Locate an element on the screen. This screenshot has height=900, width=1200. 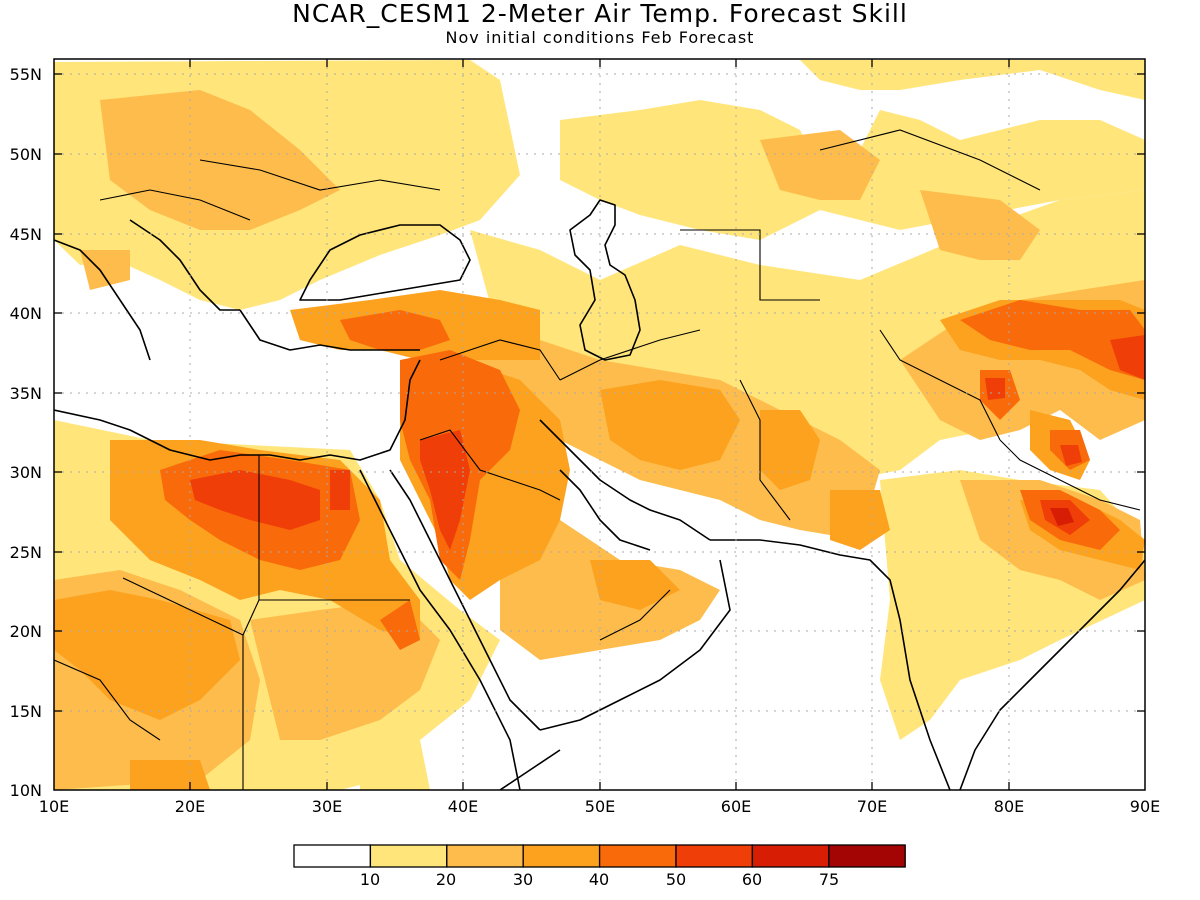
lon-label: 20E is located at coordinates (190, 806).